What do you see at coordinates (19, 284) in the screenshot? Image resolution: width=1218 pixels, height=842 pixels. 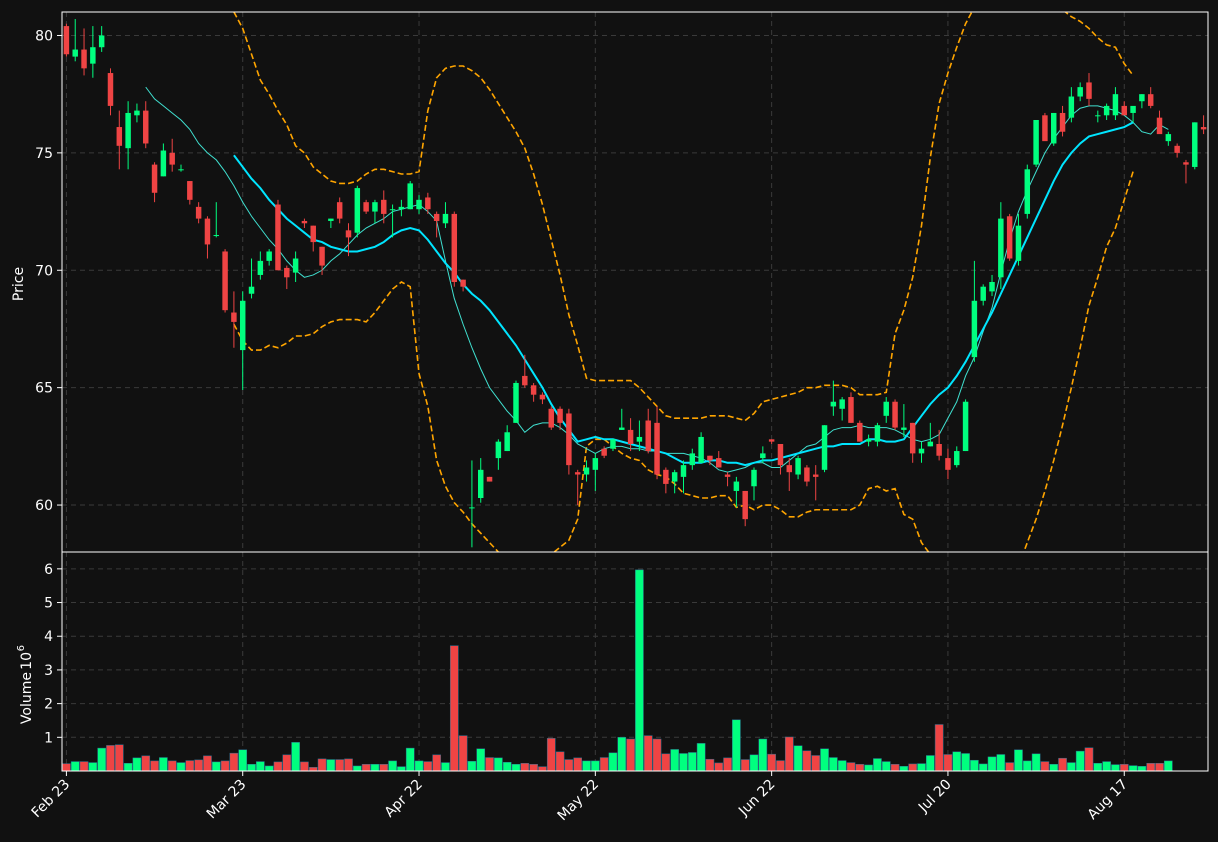 I see `price-axis-label: Price` at bounding box center [19, 284].